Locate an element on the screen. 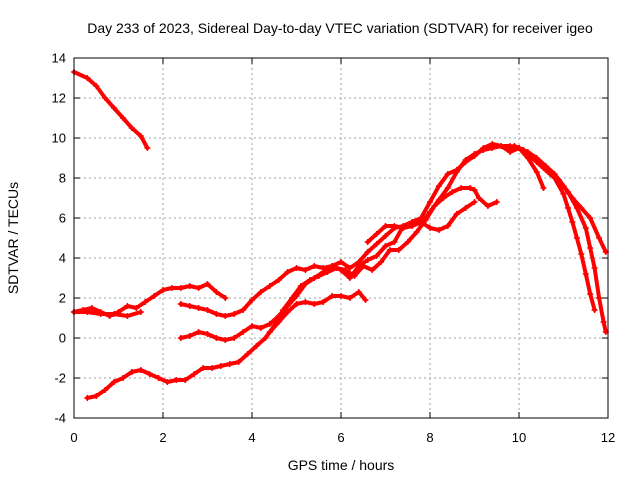 This screenshot has width=640, height=480. y-tick-label: 14 is located at coordinates (59, 58).